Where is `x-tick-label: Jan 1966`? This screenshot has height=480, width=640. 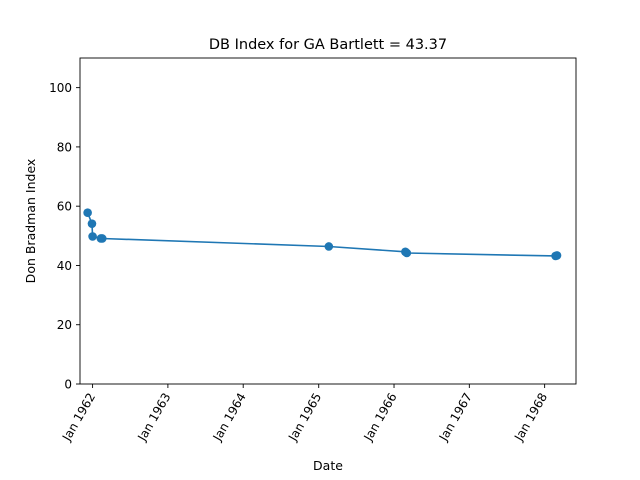
x-tick-label: Jan 1966 is located at coordinates (380, 418).